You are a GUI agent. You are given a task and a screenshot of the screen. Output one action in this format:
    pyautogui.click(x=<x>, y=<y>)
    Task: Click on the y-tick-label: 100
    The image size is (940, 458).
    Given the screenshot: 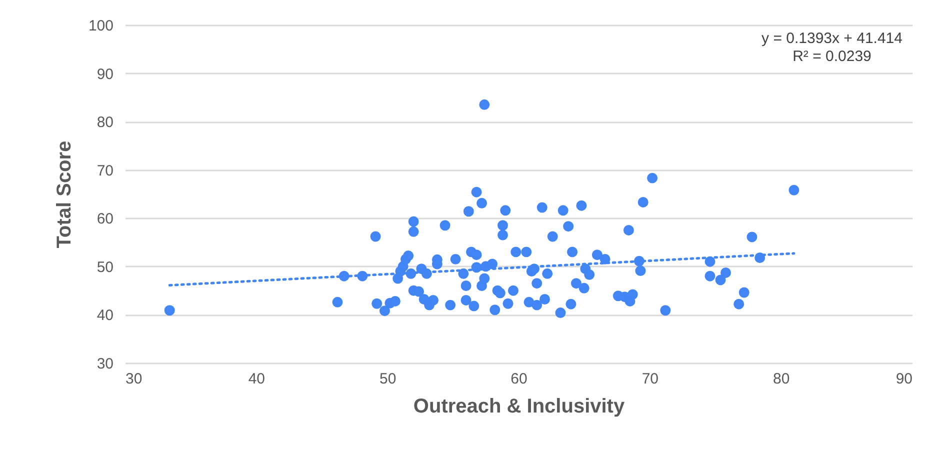 What is the action you would take?
    pyautogui.click(x=101, y=26)
    